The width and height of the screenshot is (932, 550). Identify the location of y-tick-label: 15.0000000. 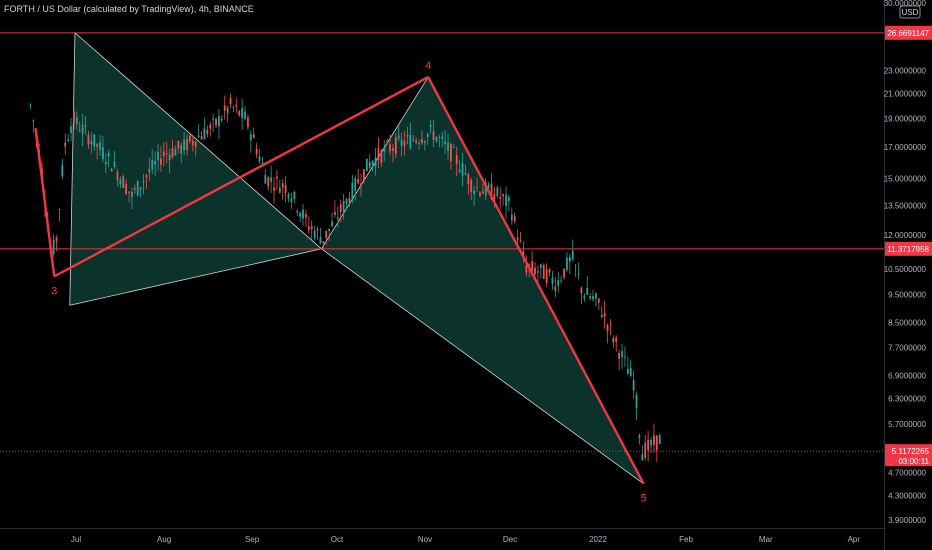
(905, 179).